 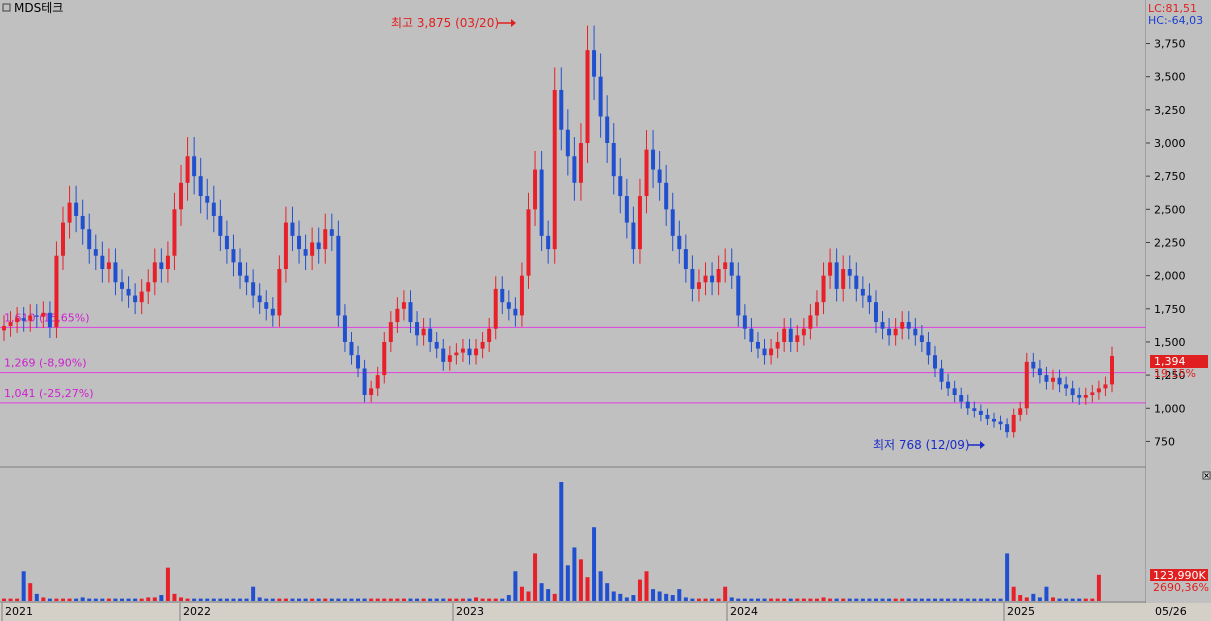 I want to click on current-price-label: 1,394, so click(x=1170, y=361).